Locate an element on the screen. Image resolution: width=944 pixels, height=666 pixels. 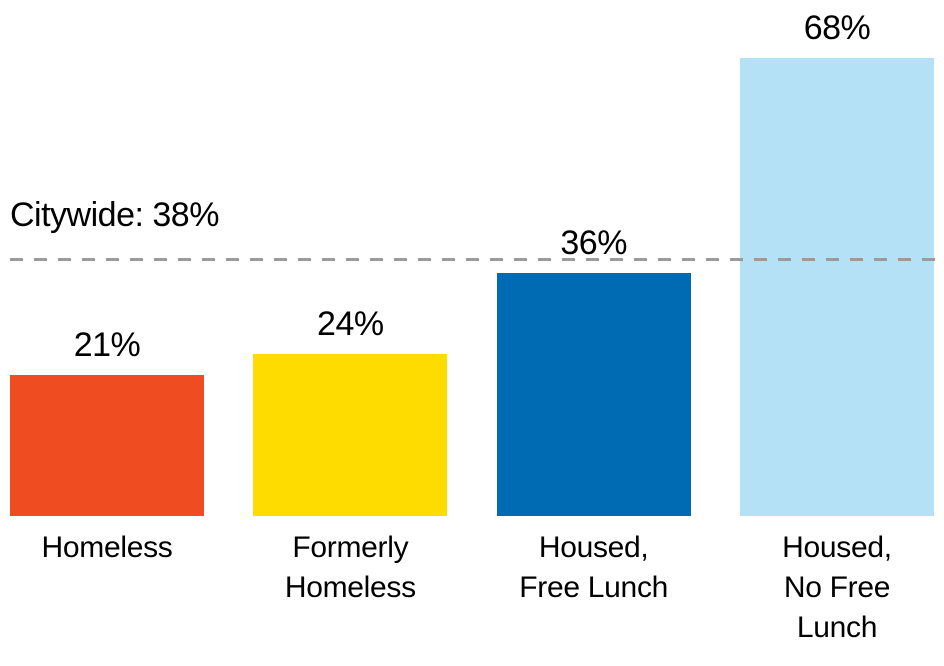
bar-category-label: Housed, No Free Lunch is located at coordinates (837, 587).